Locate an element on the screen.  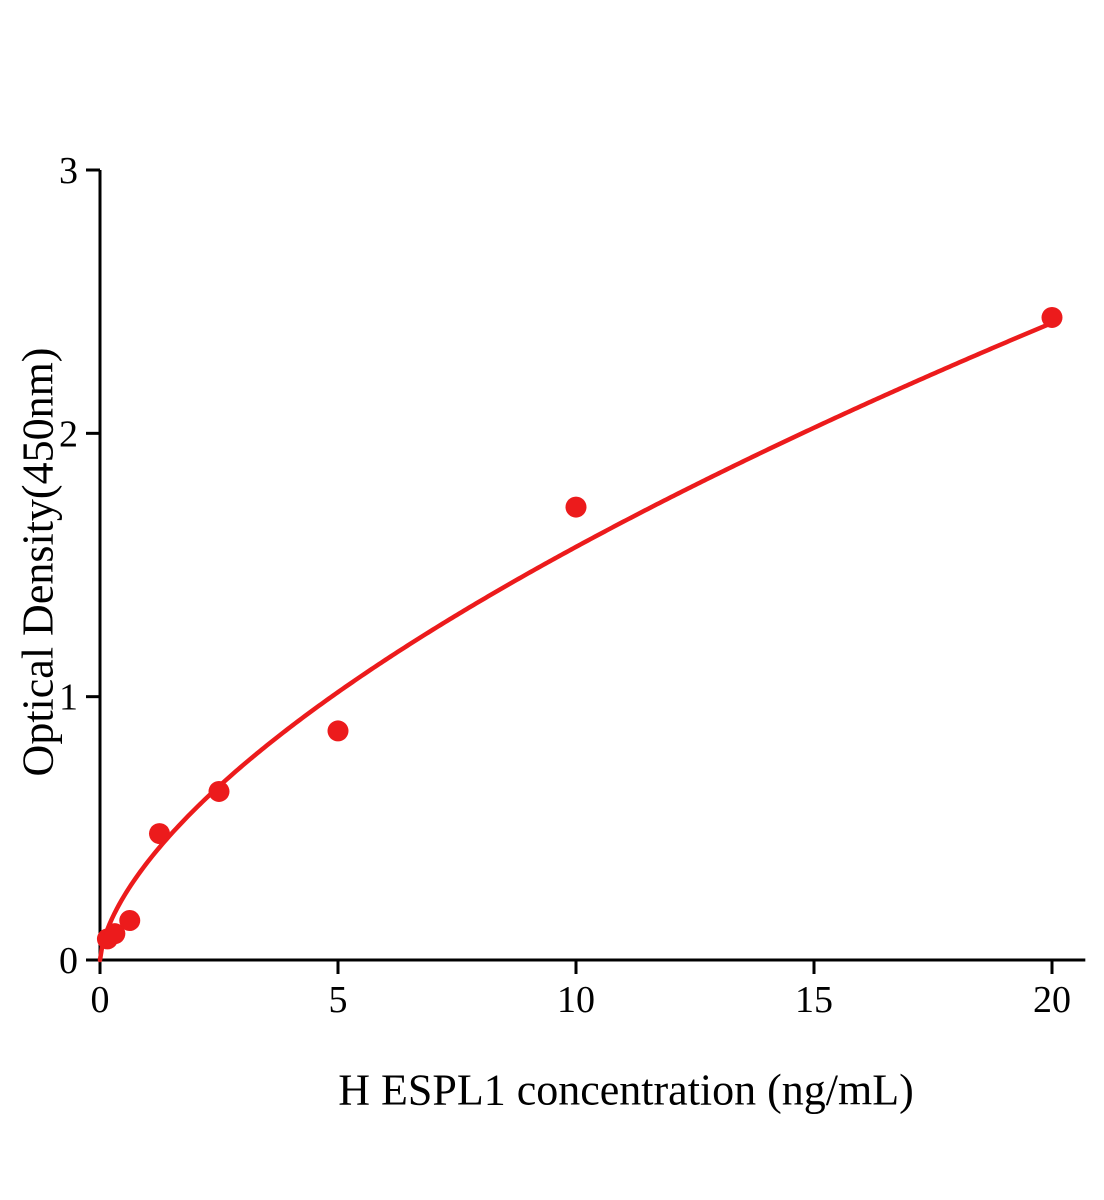
x-tick-label: 20 is located at coordinates (1052, 1000).